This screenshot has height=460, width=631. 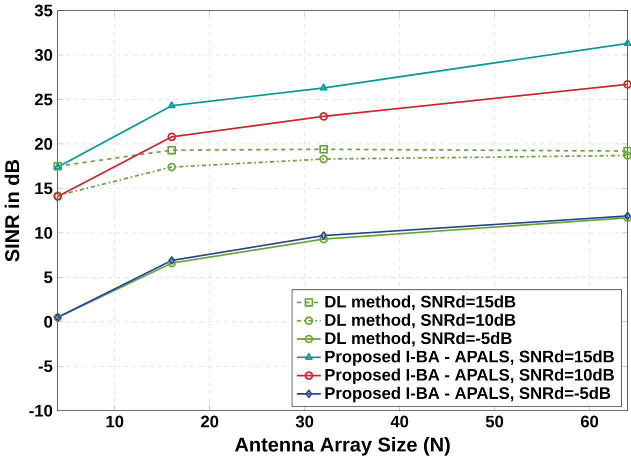 What do you see at coordinates (418, 339) in the screenshot?
I see `legend-label: DL method, SNRd=-5dB` at bounding box center [418, 339].